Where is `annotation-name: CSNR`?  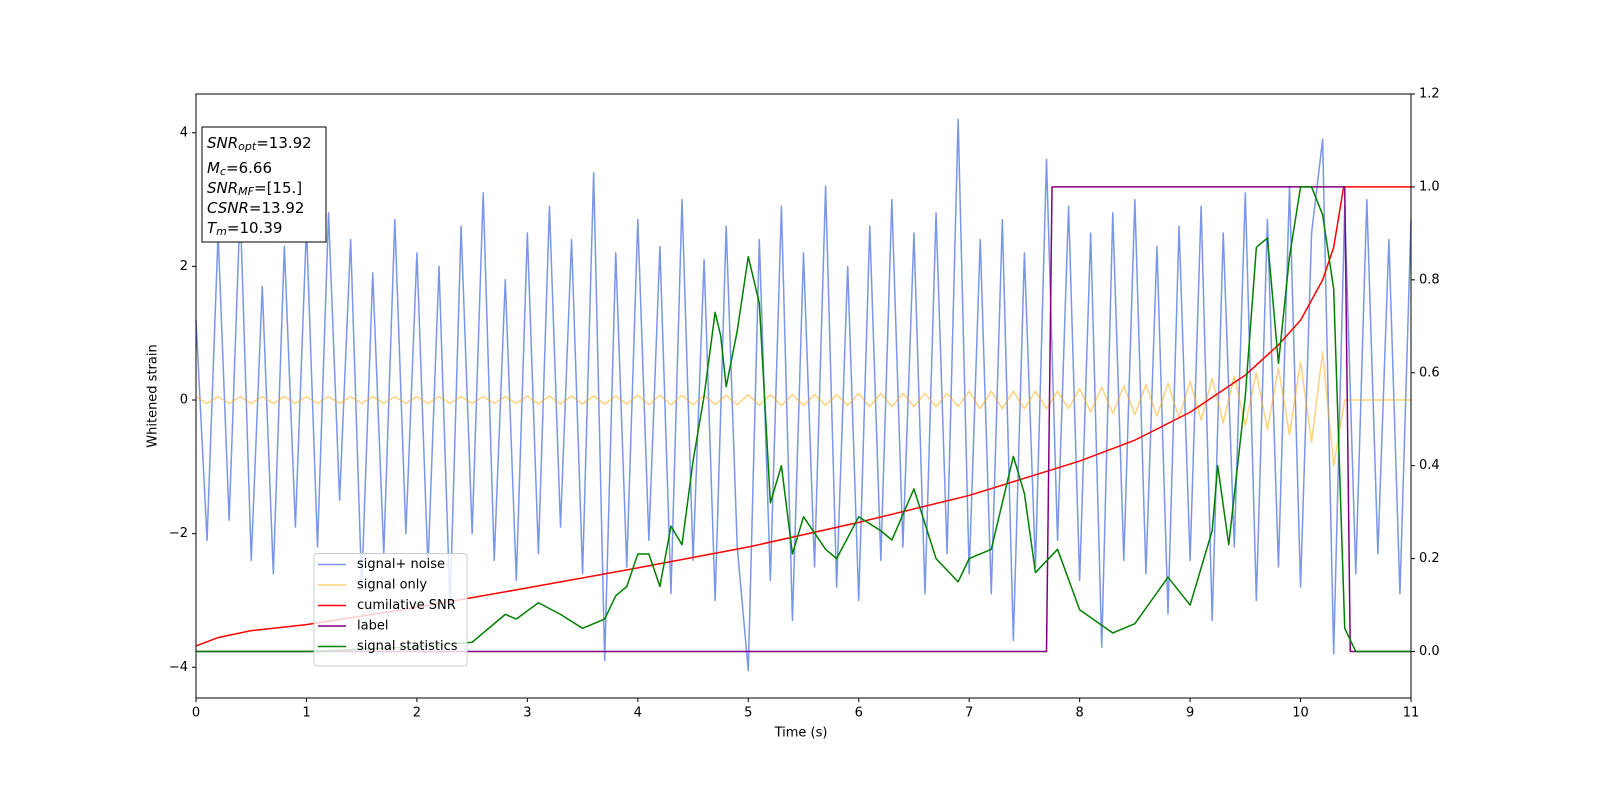
annotation-name: CSNR is located at coordinates (228, 208).